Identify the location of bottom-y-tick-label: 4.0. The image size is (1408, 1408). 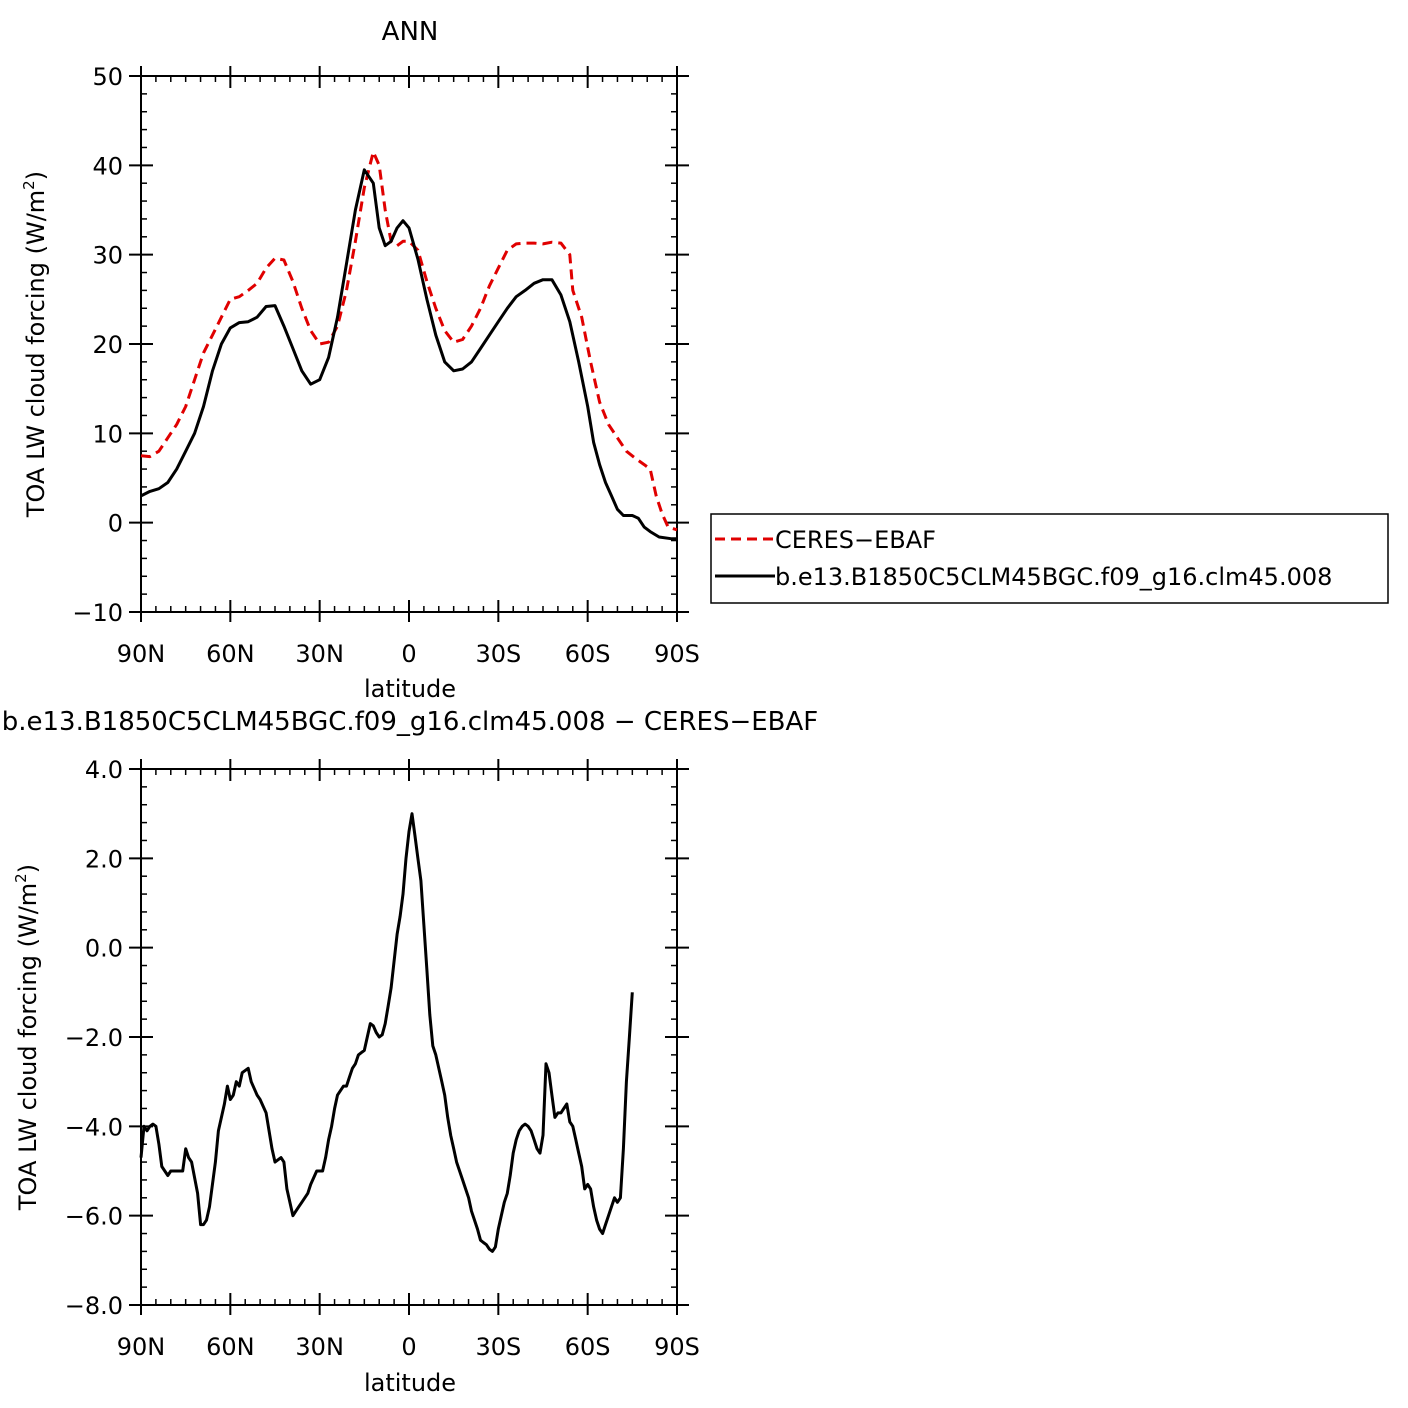
(104, 770).